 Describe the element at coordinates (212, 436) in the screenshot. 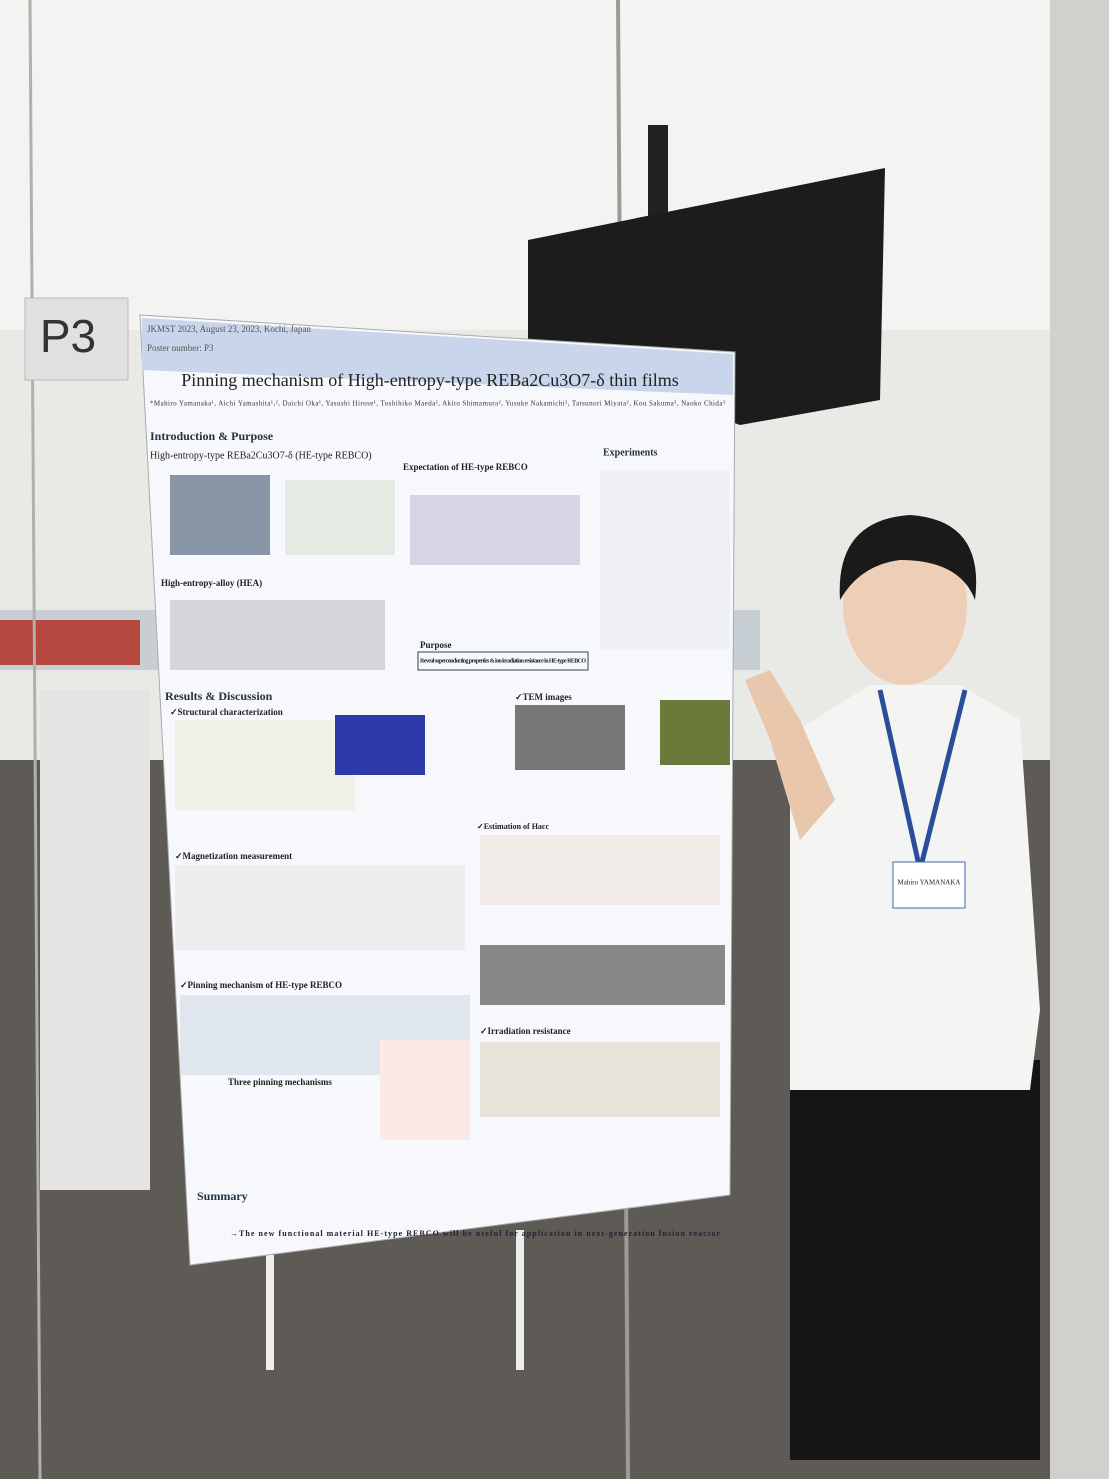

I see `section-heading: Introduction & Purpose` at that location.